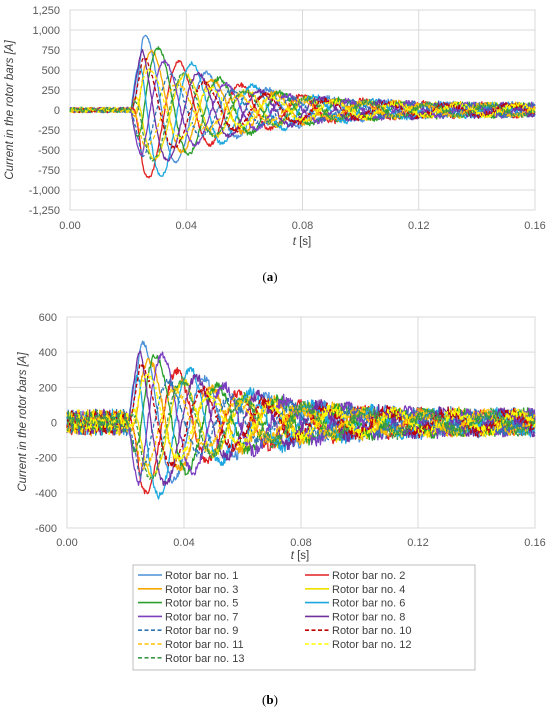 Image resolution: width=550 pixels, height=713 pixels. I want to click on y-tick-label: -600, so click(46, 529).